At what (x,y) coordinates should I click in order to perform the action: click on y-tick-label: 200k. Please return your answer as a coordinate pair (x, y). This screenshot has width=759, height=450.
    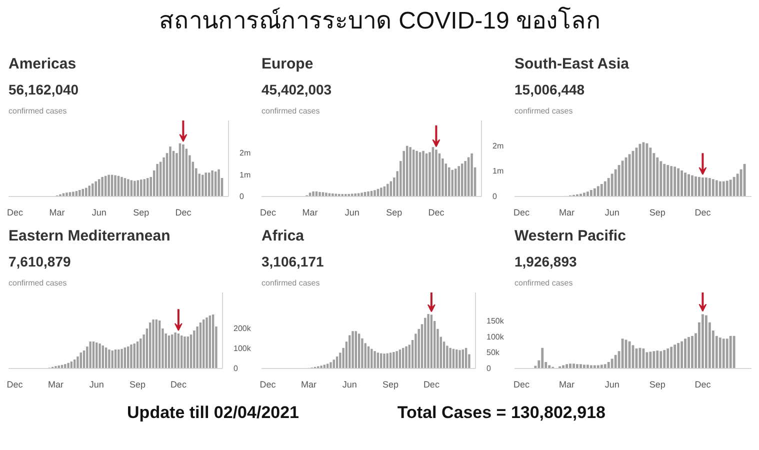
    Looking at the image, I should click on (243, 328).